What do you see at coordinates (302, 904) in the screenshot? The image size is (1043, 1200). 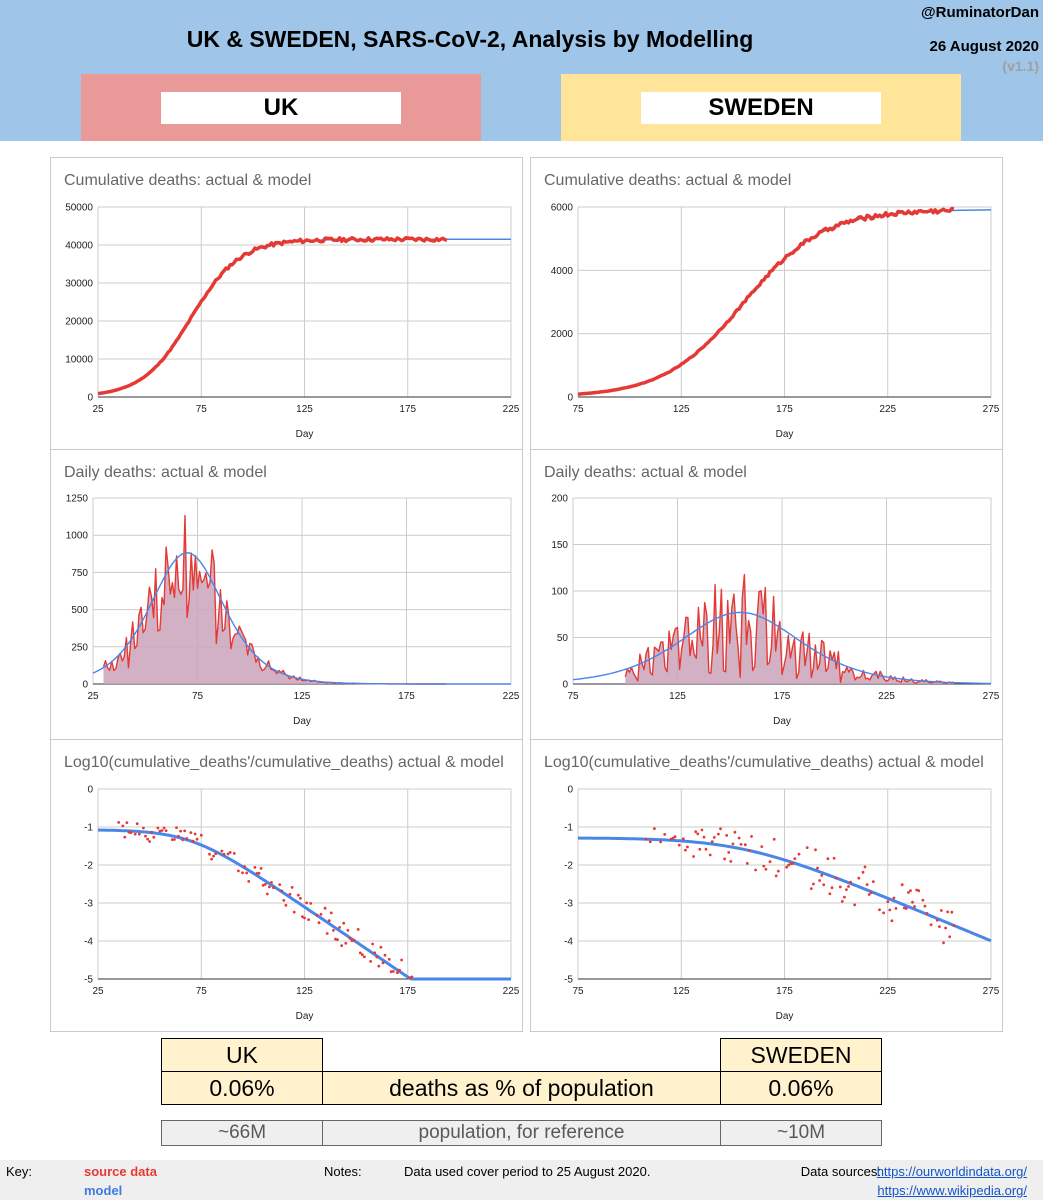 I see `uk-log-ratio-plot: 25 75 125 175 225 -5 -4 -3 -2 -1 0 Day` at bounding box center [302, 904].